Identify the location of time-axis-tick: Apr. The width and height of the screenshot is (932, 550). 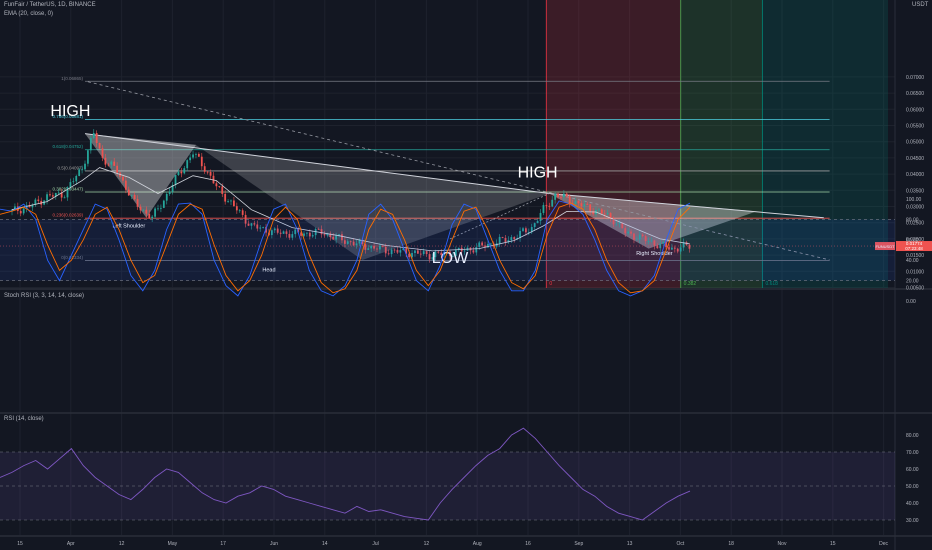
(71, 544).